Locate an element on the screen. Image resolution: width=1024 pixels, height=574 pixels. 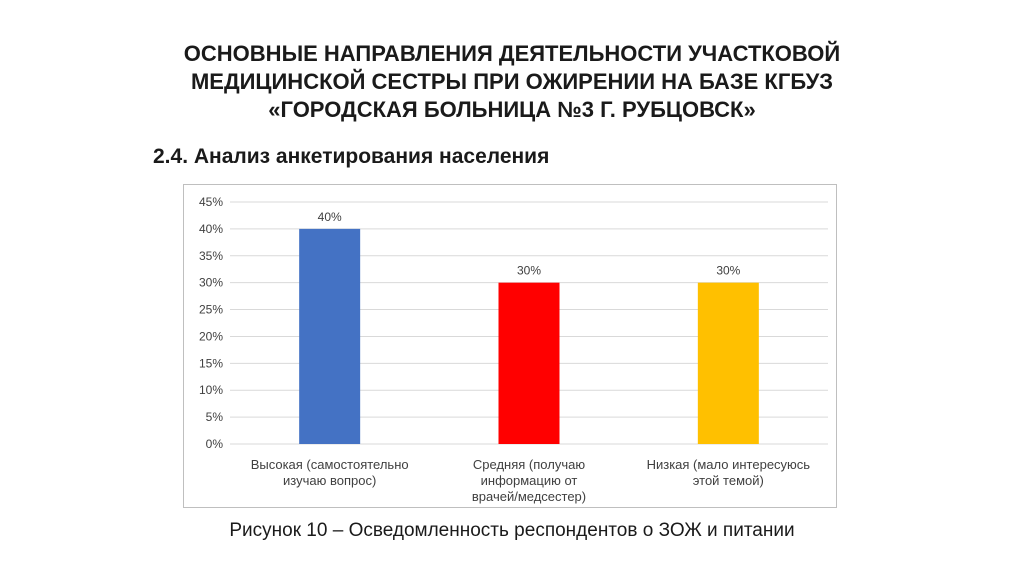
y-tick-label: 0% is located at coordinates (215, 444).